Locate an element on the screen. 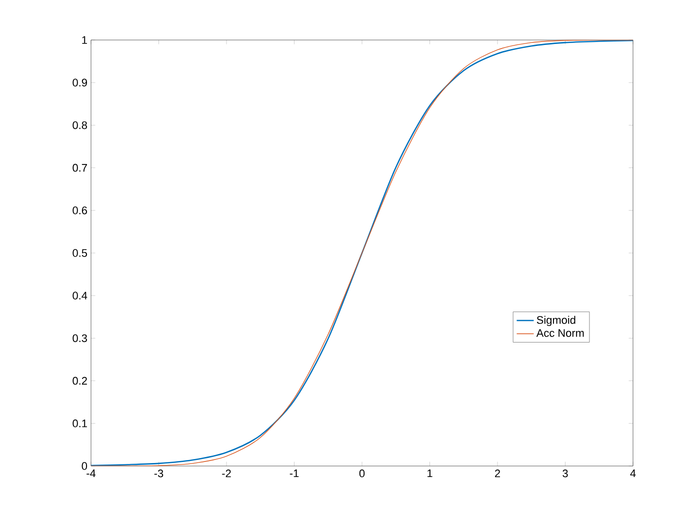 The height and width of the screenshot is (525, 700). legend-label: Sigmoid is located at coordinates (556, 321).